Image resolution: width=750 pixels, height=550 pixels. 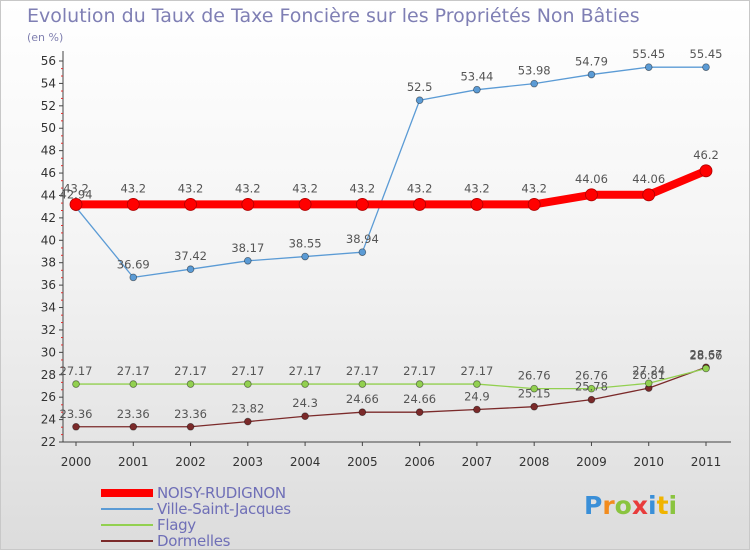 What do you see at coordinates (706, 462) in the screenshot?
I see `x-tick-label: 2011` at bounding box center [706, 462].